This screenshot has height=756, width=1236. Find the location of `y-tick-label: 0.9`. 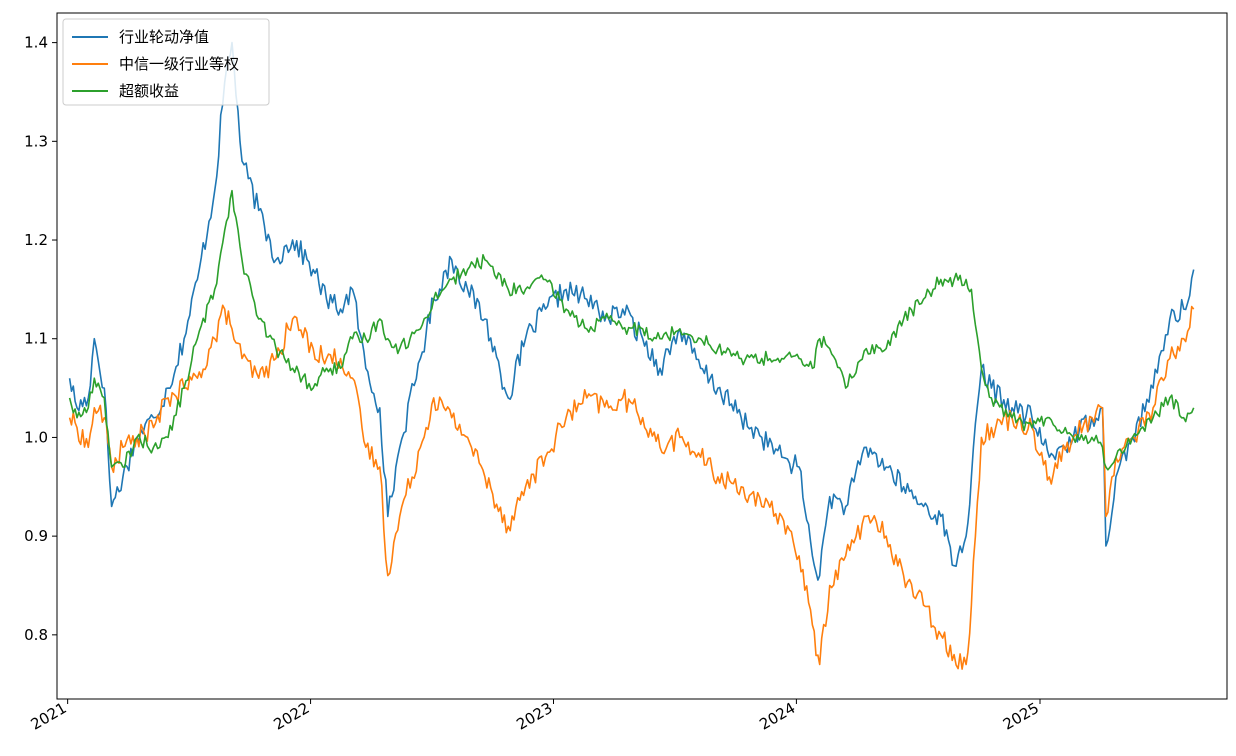

y-tick-label: 0.9 is located at coordinates (36, 536).